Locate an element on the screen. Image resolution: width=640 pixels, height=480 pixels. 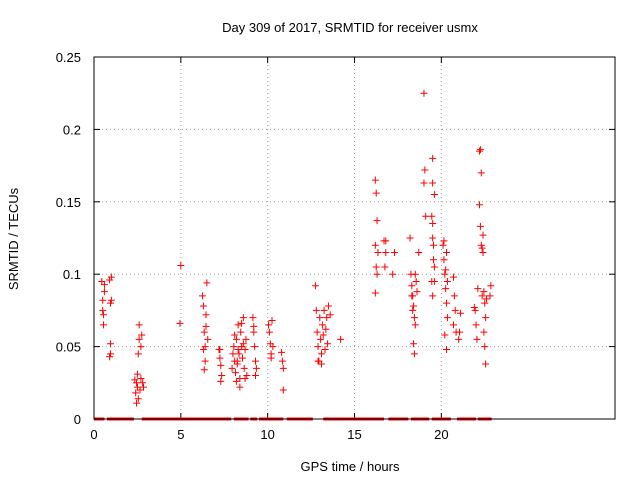
y-tick-label: 0.1 is located at coordinates (72, 274).